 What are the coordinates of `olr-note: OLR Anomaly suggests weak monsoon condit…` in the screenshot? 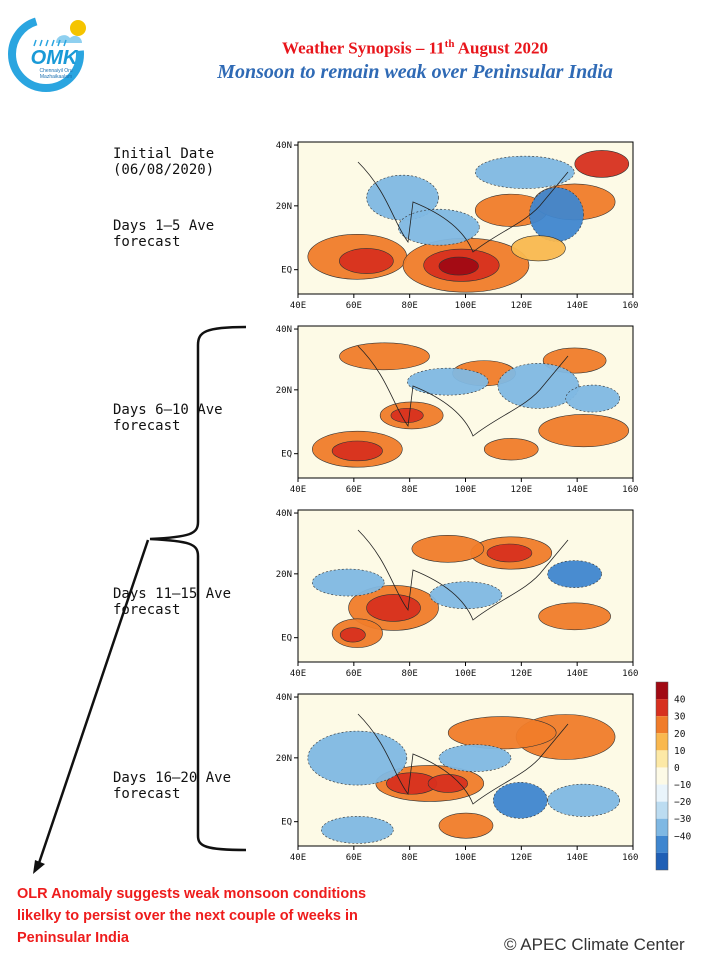 It's located at (192, 916).